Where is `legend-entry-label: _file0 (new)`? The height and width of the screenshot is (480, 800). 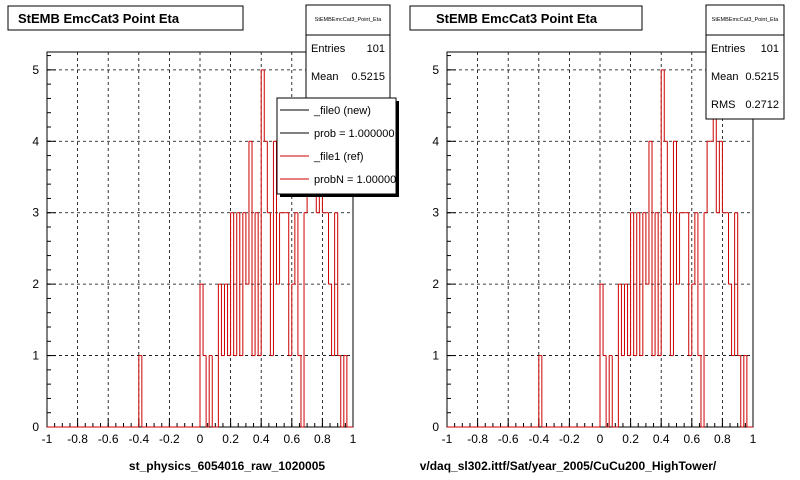
legend-entry-label: _file0 (new) is located at coordinates (342, 111).